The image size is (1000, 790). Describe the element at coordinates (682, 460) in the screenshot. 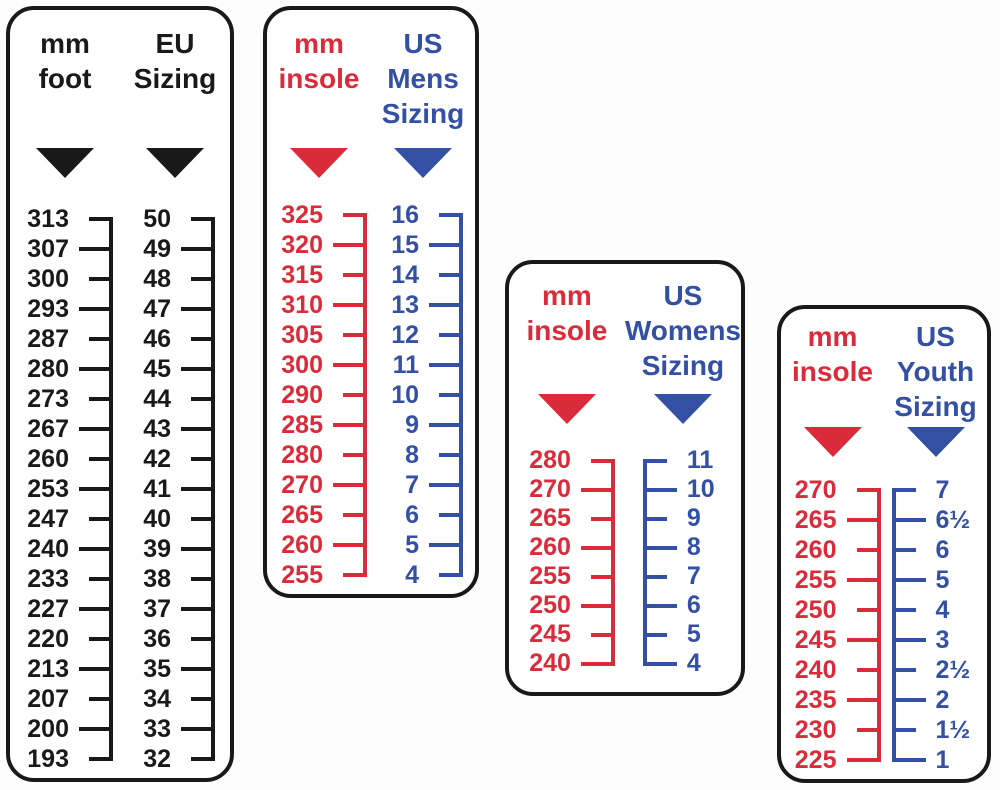

I see `scale-row: 11` at that location.